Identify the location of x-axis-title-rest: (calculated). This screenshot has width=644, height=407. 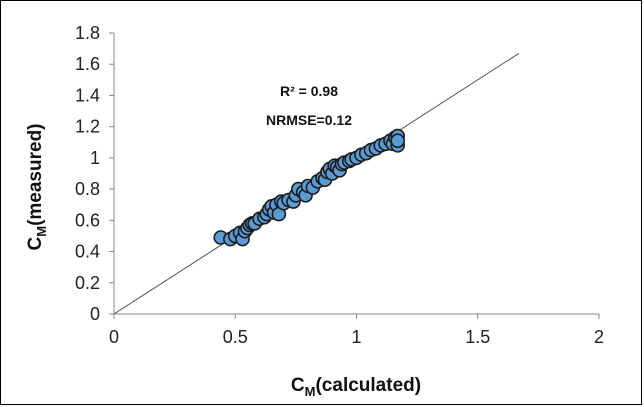
(368, 385).